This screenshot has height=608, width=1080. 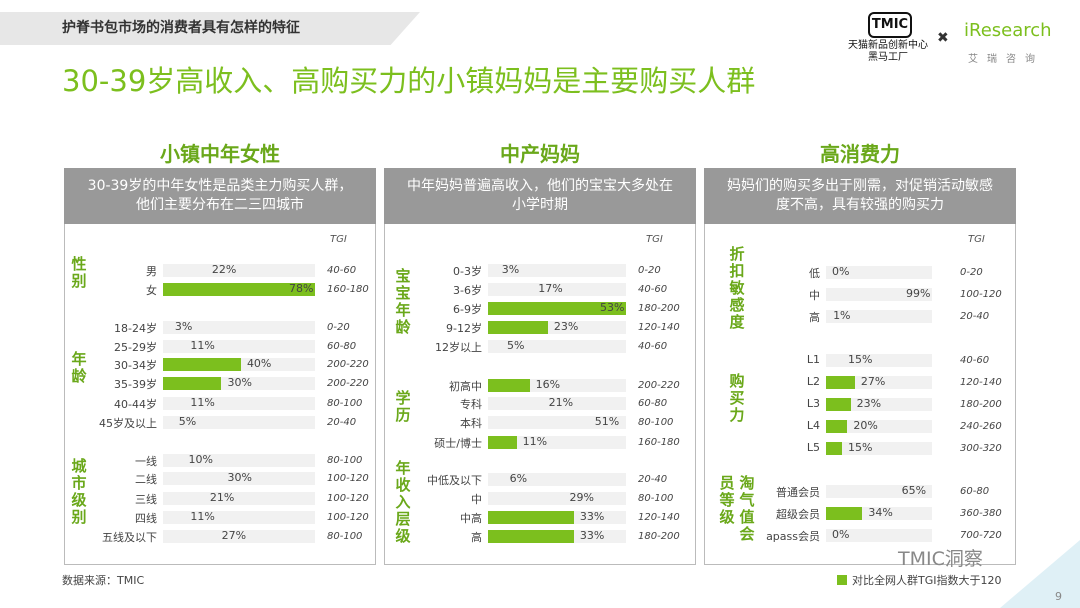 I want to click on tgi-value: 240-260, so click(x=981, y=426).